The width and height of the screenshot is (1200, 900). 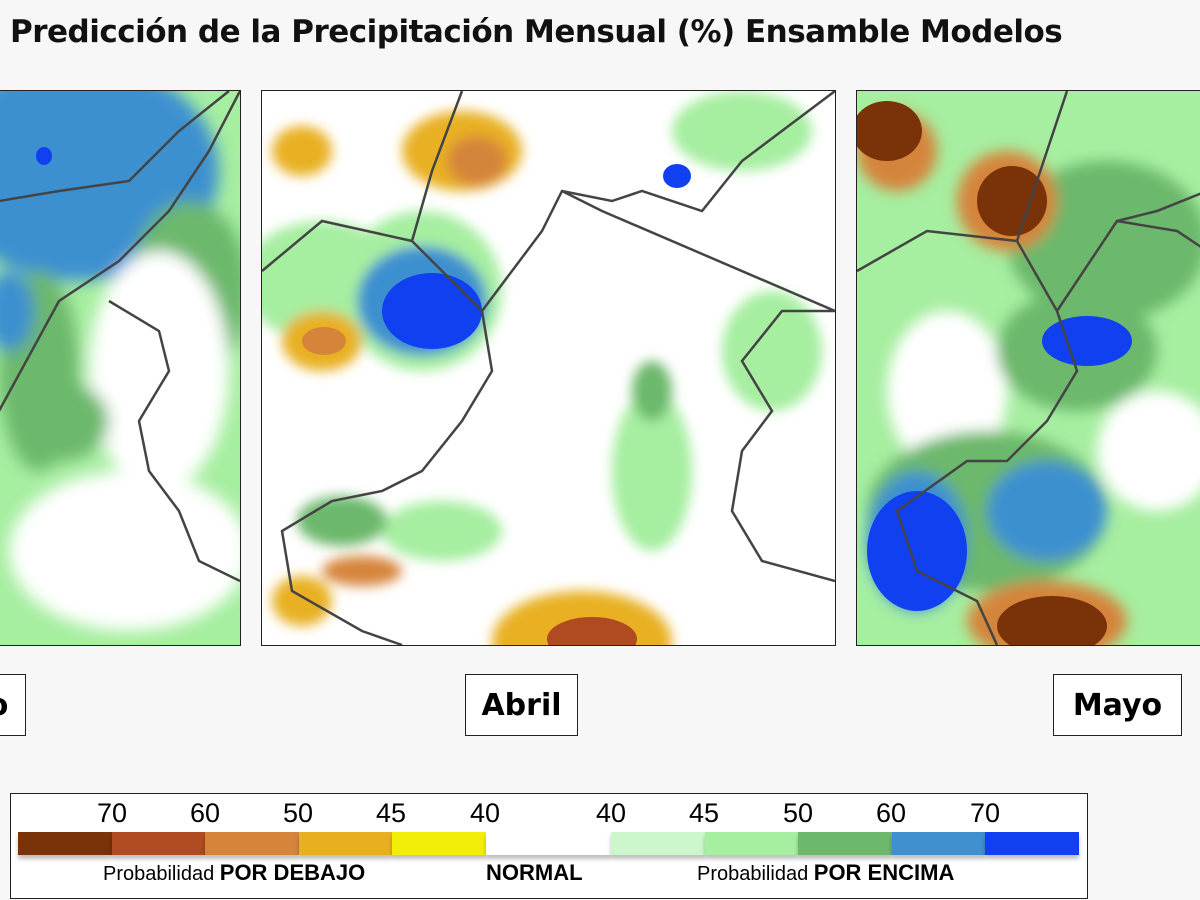 I want to click on map-left, so click(x=120, y=368).